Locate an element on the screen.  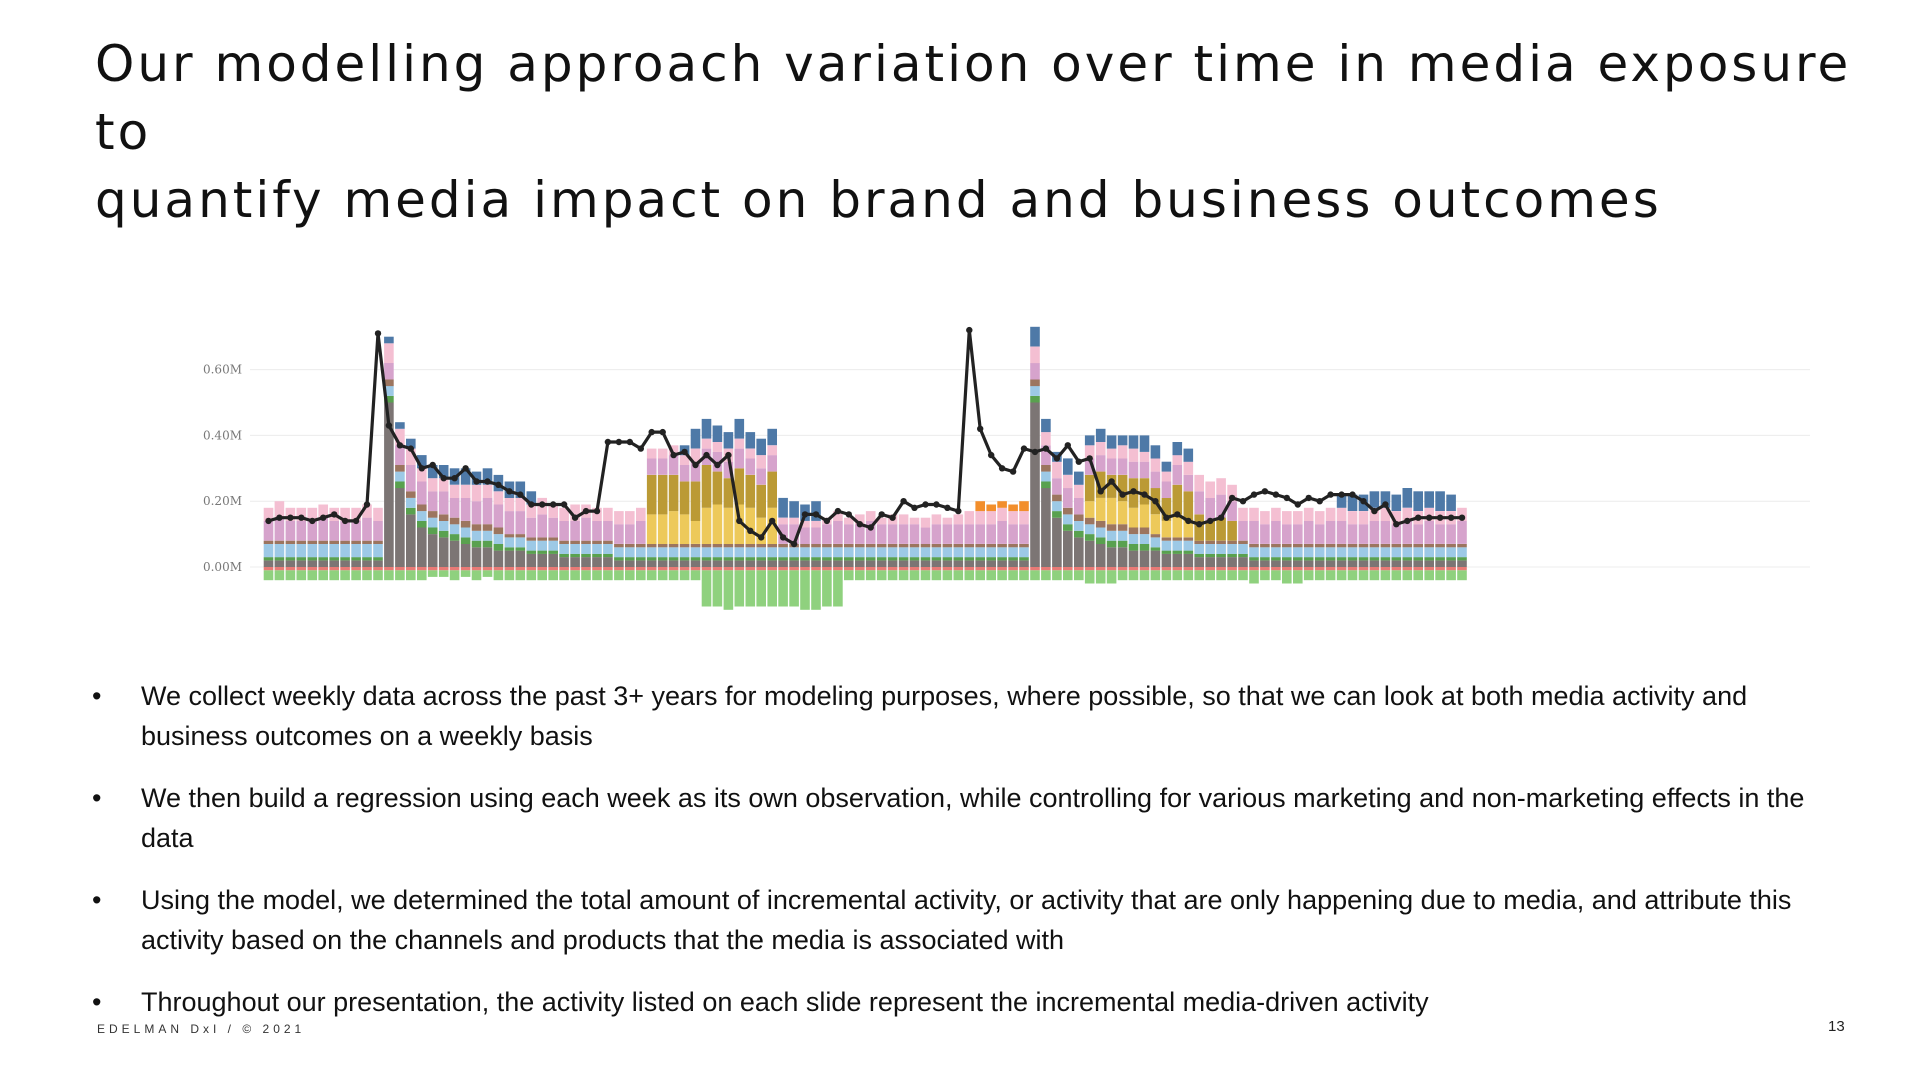
chart-line-series is located at coordinates (865, 437).